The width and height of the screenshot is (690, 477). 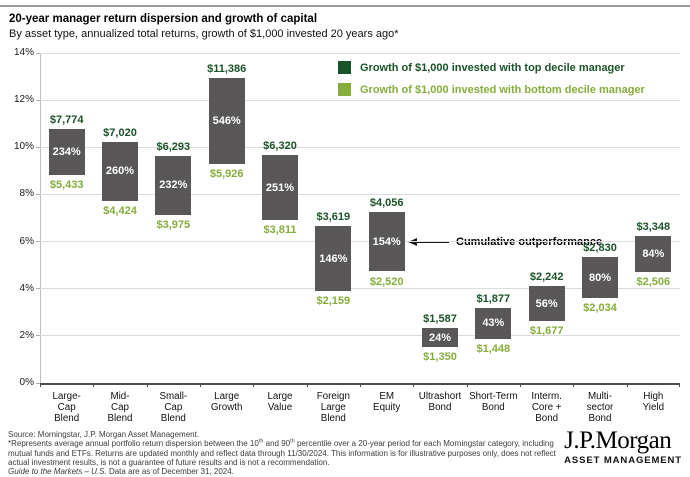 I want to click on x-axis-label-mid-cap-blend: Mid- Cap Blend, so click(x=120, y=407).